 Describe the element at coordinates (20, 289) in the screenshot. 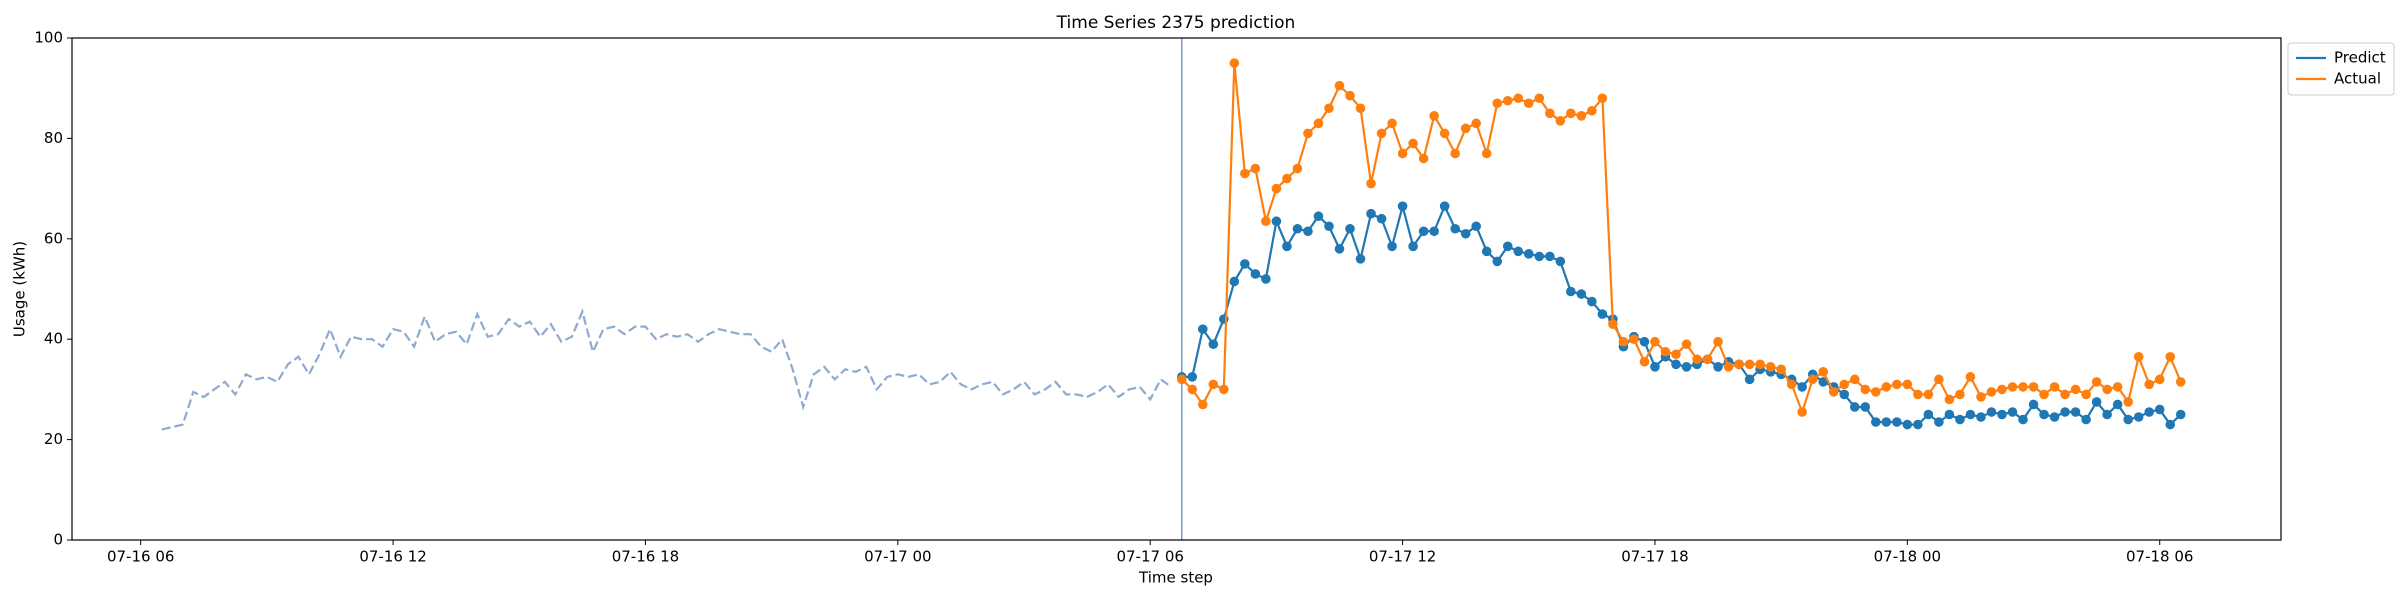

I see `y-axis-label: Usage (kWh)` at that location.